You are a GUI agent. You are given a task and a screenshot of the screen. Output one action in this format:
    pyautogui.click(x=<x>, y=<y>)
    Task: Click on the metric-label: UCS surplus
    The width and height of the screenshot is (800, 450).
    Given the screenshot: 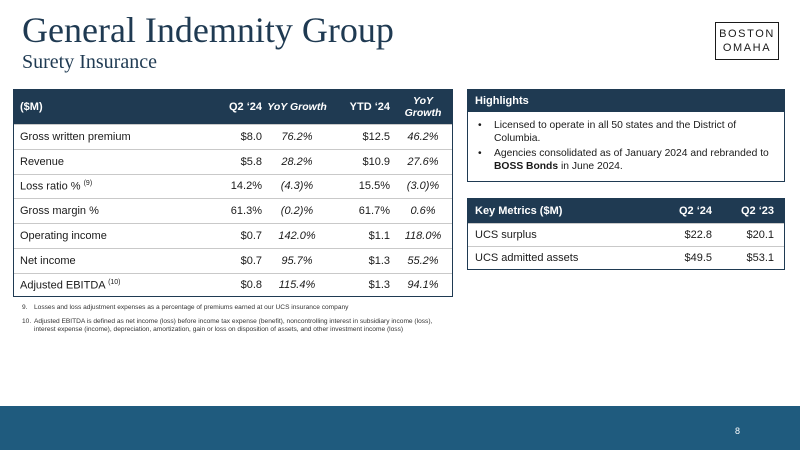 What is the action you would take?
    pyautogui.click(x=506, y=235)
    